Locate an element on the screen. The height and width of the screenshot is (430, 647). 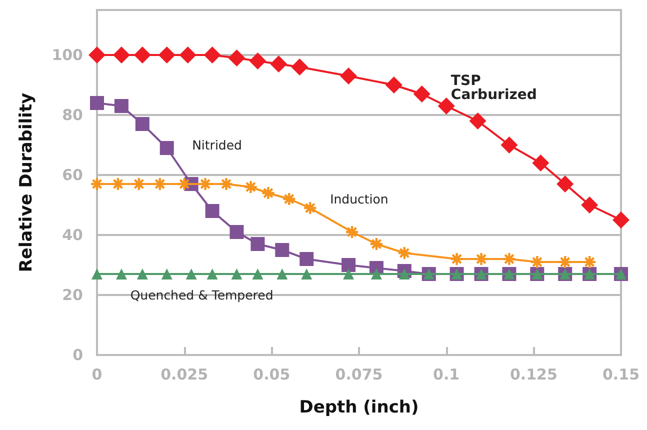
y-tick-label: 80 is located at coordinates (72, 115).